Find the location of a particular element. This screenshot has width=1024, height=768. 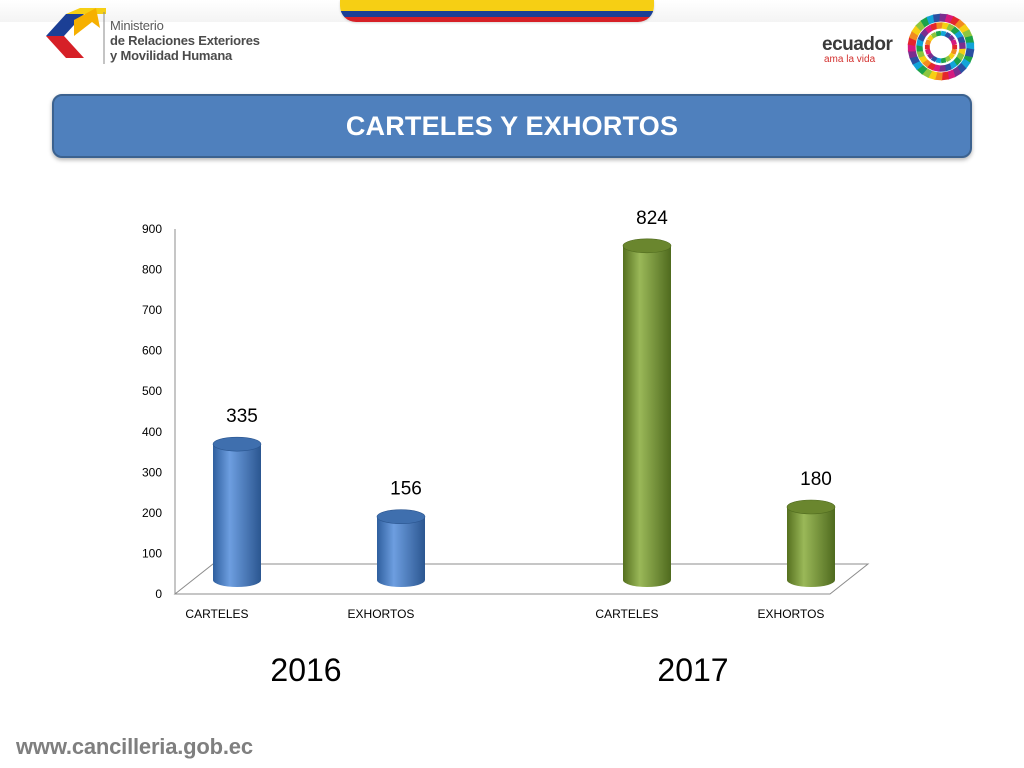

flag-blue-stripe is located at coordinates (497, 14).